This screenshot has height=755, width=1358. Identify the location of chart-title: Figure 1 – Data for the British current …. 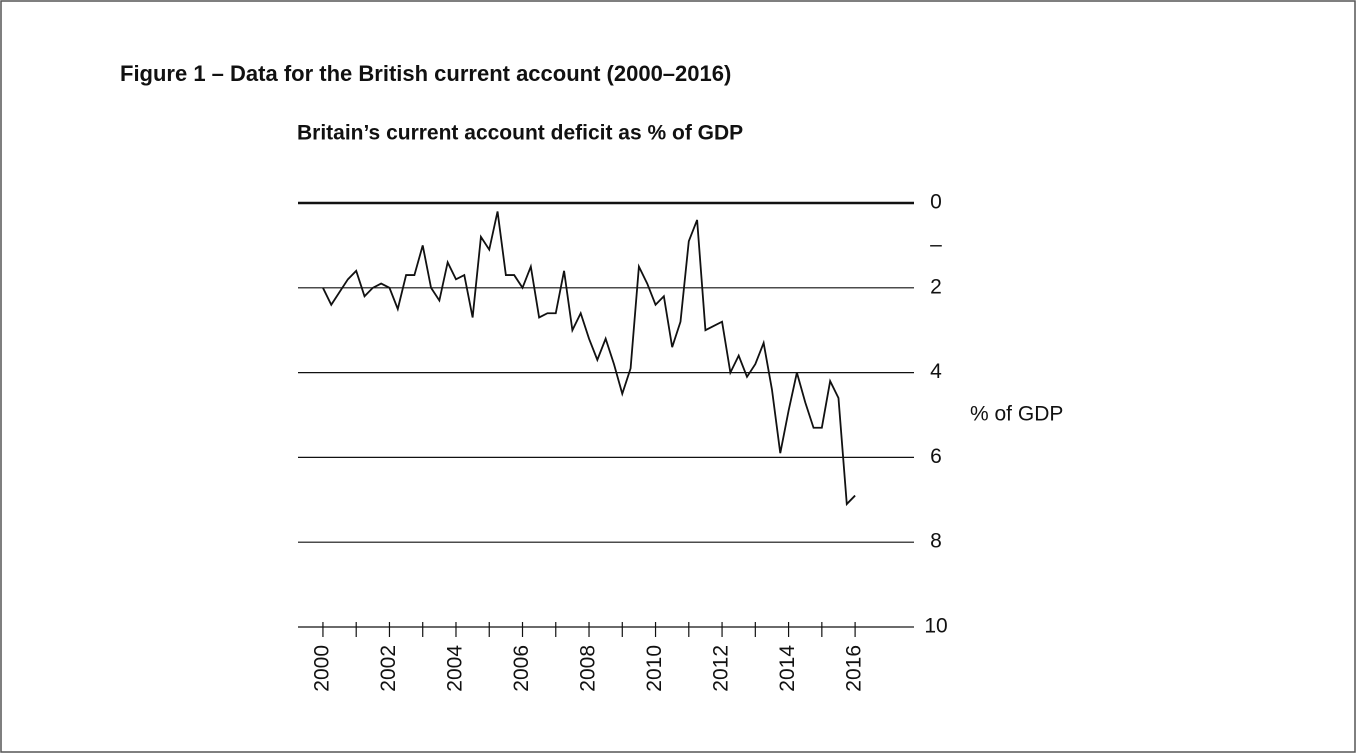
(425, 73).